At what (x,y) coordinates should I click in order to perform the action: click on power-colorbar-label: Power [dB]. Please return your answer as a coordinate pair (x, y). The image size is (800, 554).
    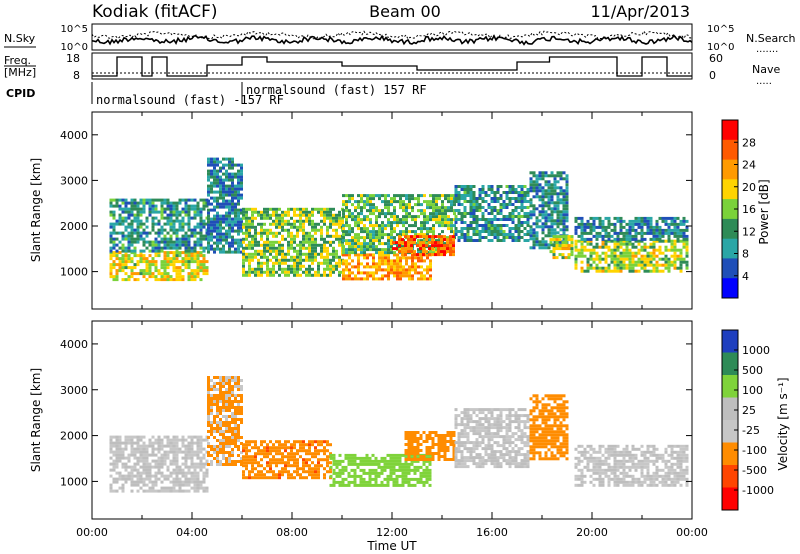
    Looking at the image, I should click on (764, 211).